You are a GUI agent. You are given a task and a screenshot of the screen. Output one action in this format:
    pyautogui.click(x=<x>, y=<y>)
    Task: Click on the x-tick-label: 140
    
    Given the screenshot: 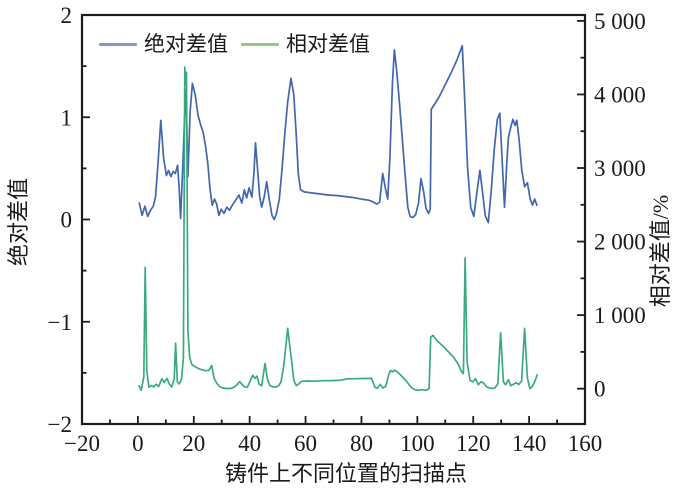 What is the action you would take?
    pyautogui.click(x=529, y=443)
    